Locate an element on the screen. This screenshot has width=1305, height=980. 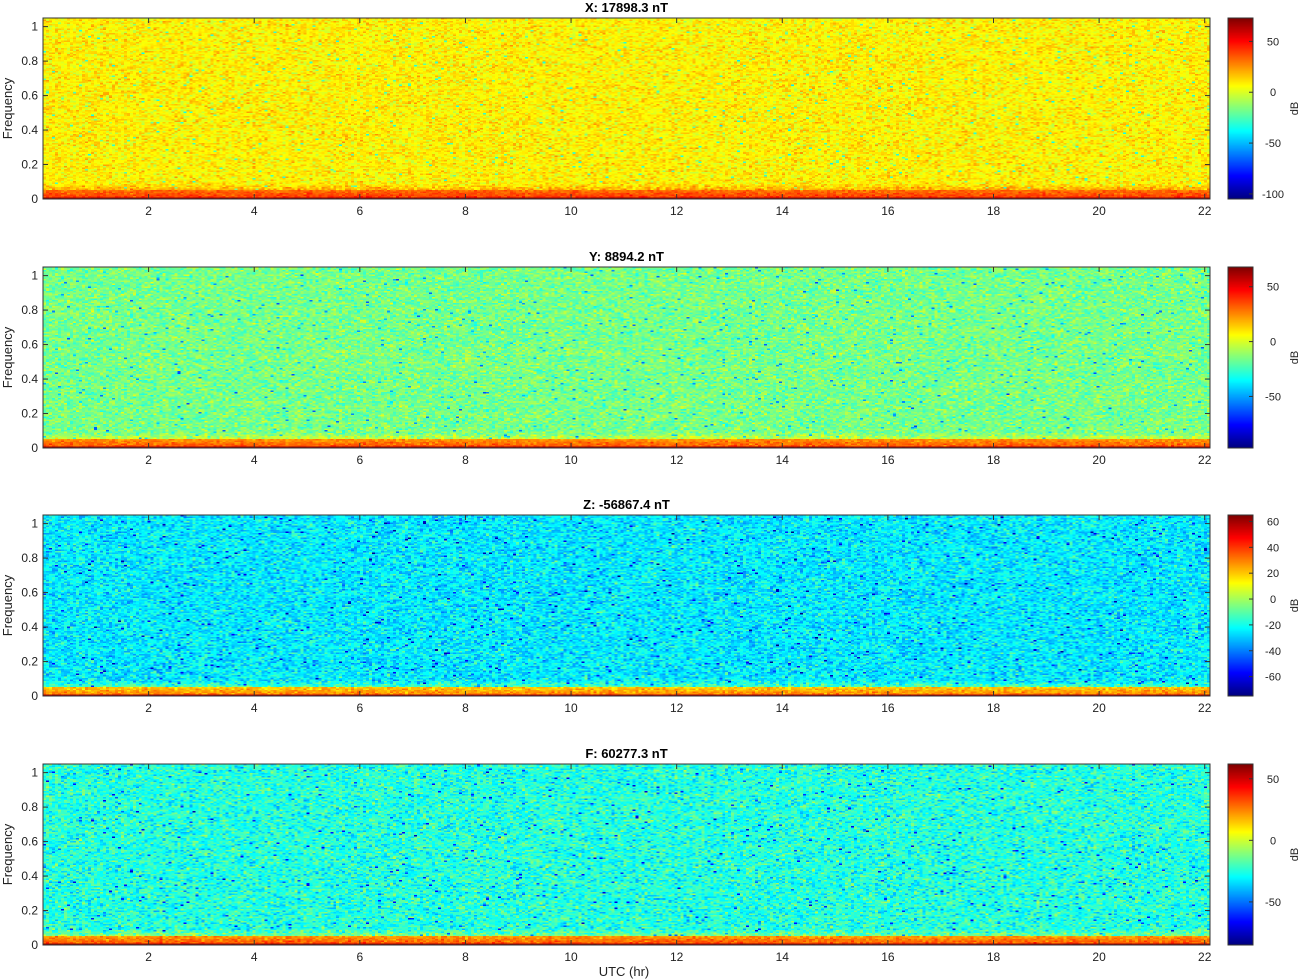
colorbar-tick-label: 40 is located at coordinates (1273, 548).